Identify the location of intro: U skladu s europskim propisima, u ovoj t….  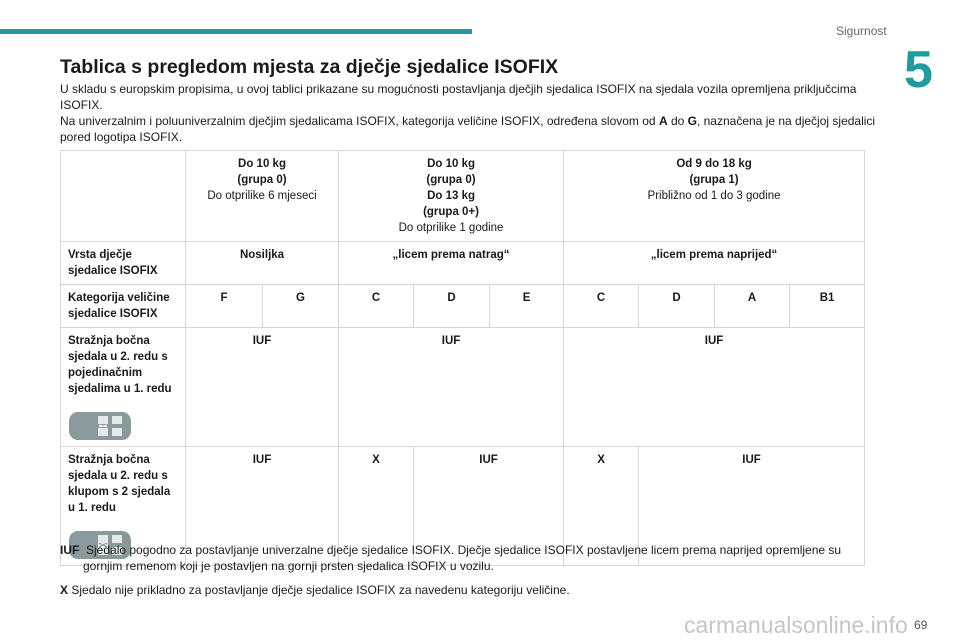
(475, 113).